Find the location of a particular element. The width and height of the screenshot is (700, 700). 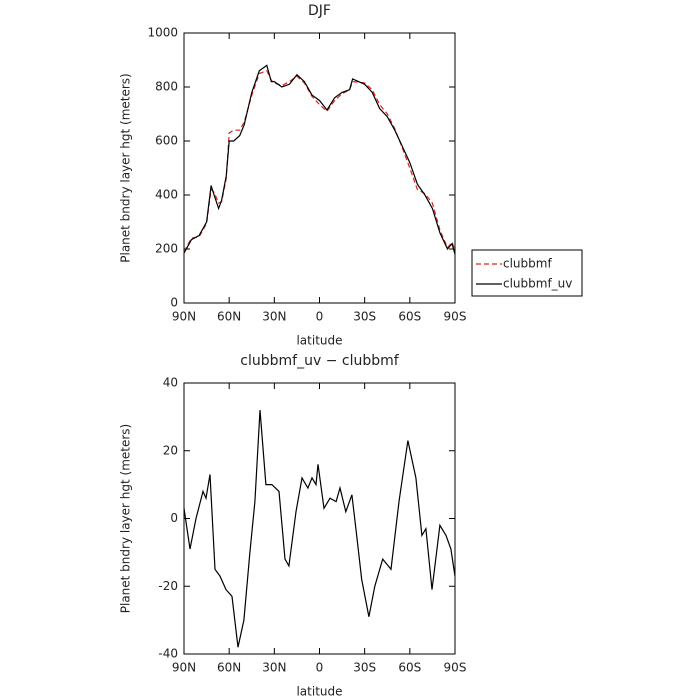

y-tick-label: 40 is located at coordinates (170, 383).